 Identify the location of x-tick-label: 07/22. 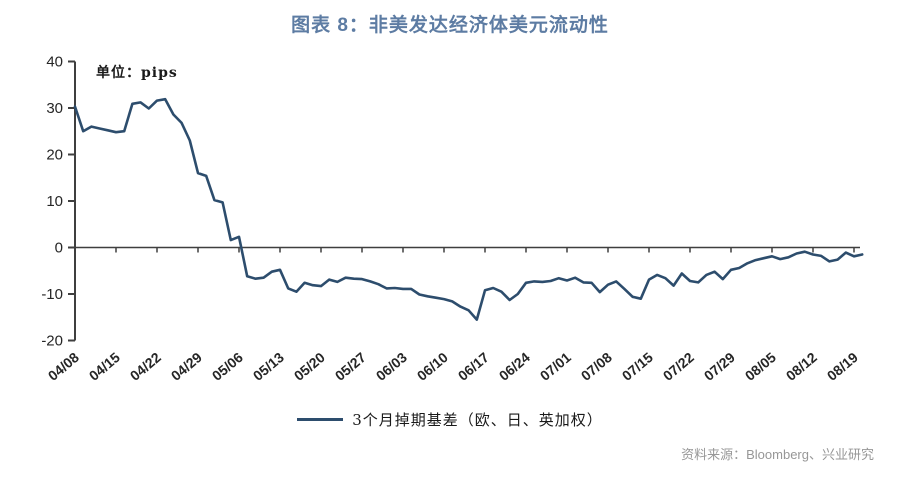
(678, 366).